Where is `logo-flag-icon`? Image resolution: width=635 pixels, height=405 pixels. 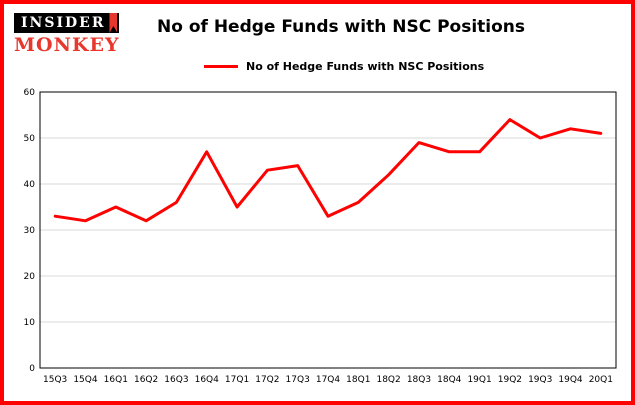
logo-flag-icon is located at coordinates (113, 23).